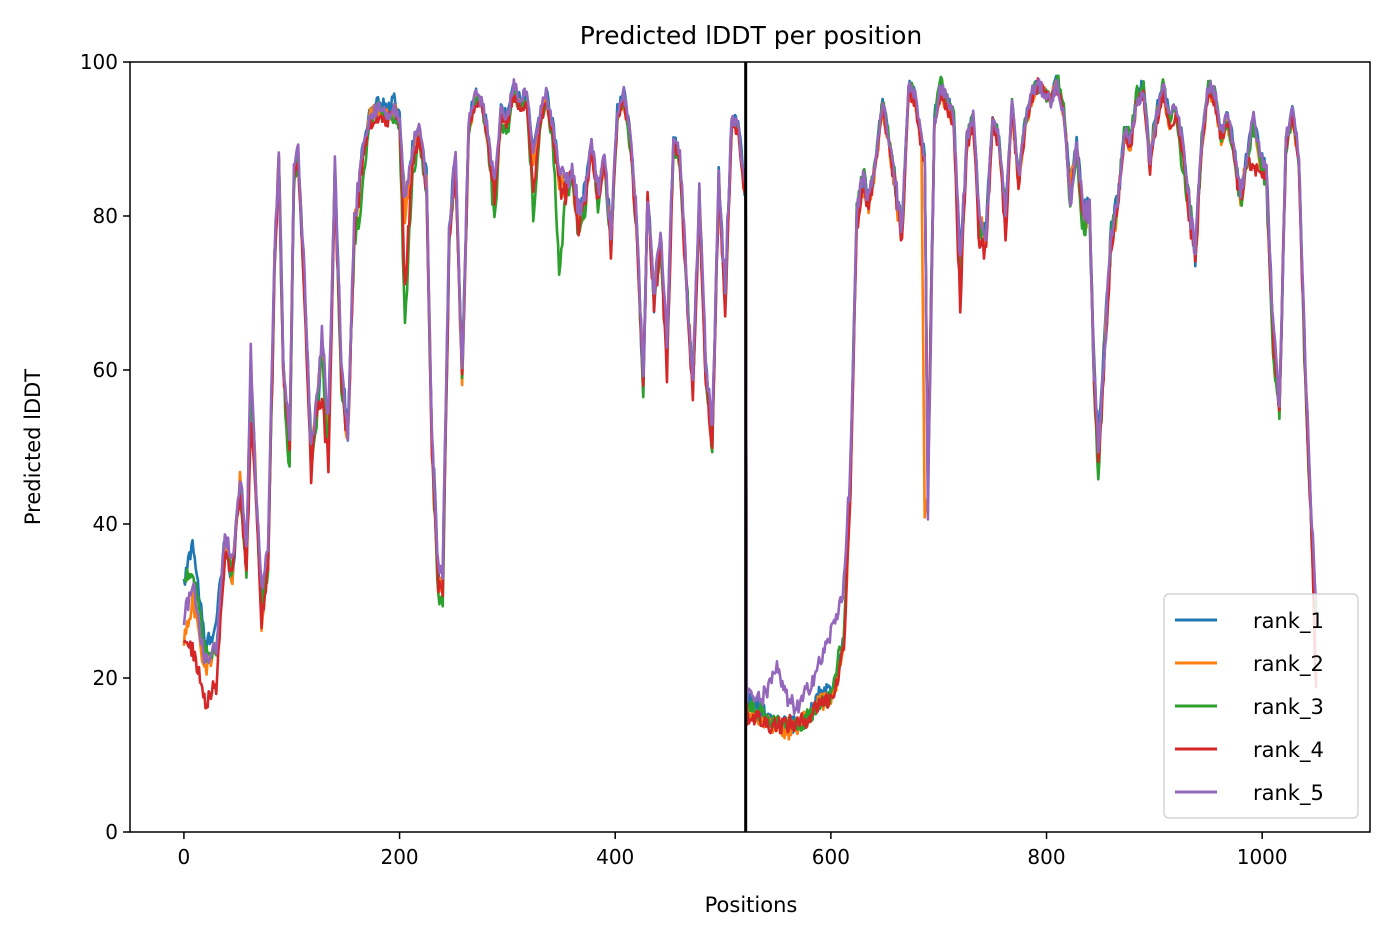  Describe the element at coordinates (615, 857) in the screenshot. I see `x-tick-label: 400` at that location.